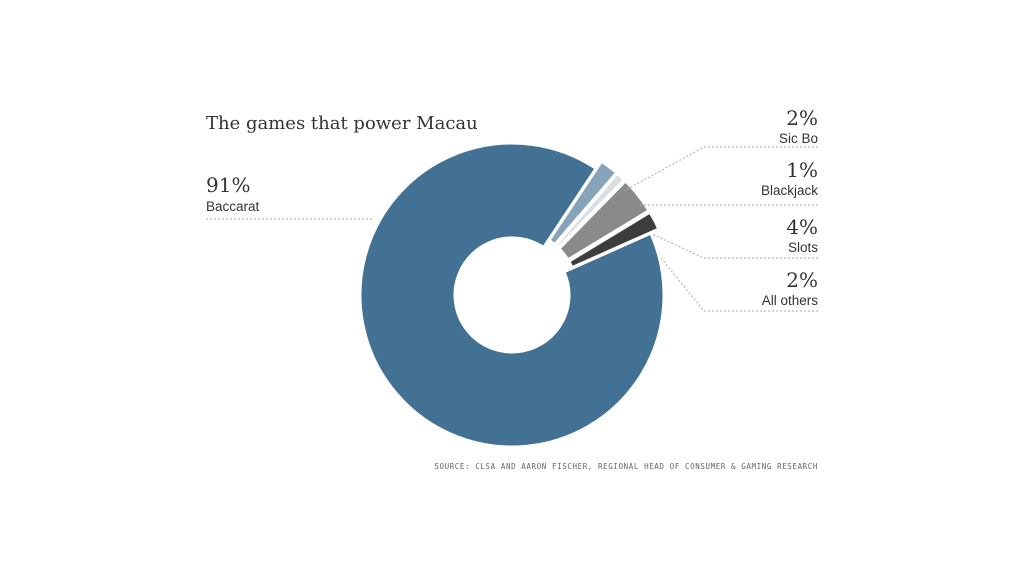  What do you see at coordinates (228, 185) in the screenshot?
I see `baccarat-percent: 91%` at bounding box center [228, 185].